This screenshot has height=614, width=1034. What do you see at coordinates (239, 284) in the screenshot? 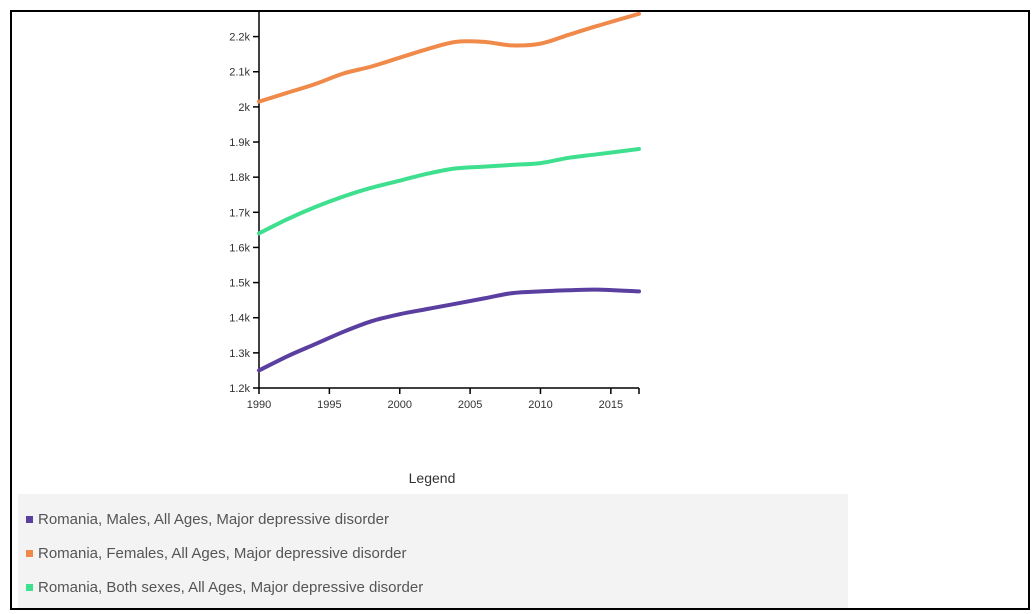
I see `y-tick-label: 1.5k` at bounding box center [239, 284].